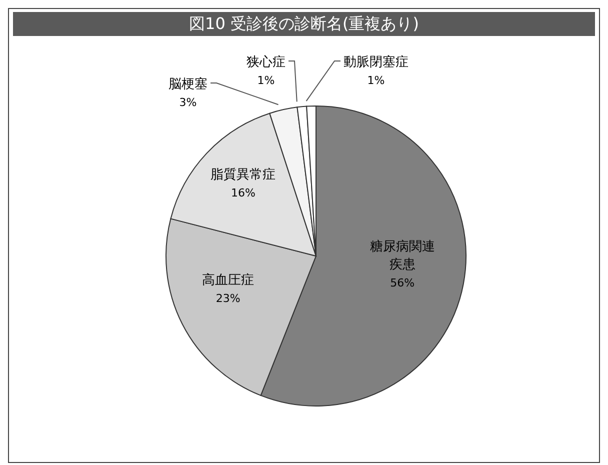 The height and width of the screenshot is (465, 608). Describe the element at coordinates (376, 62) in the screenshot. I see `slice-label: 動脈閉塞症` at that location.